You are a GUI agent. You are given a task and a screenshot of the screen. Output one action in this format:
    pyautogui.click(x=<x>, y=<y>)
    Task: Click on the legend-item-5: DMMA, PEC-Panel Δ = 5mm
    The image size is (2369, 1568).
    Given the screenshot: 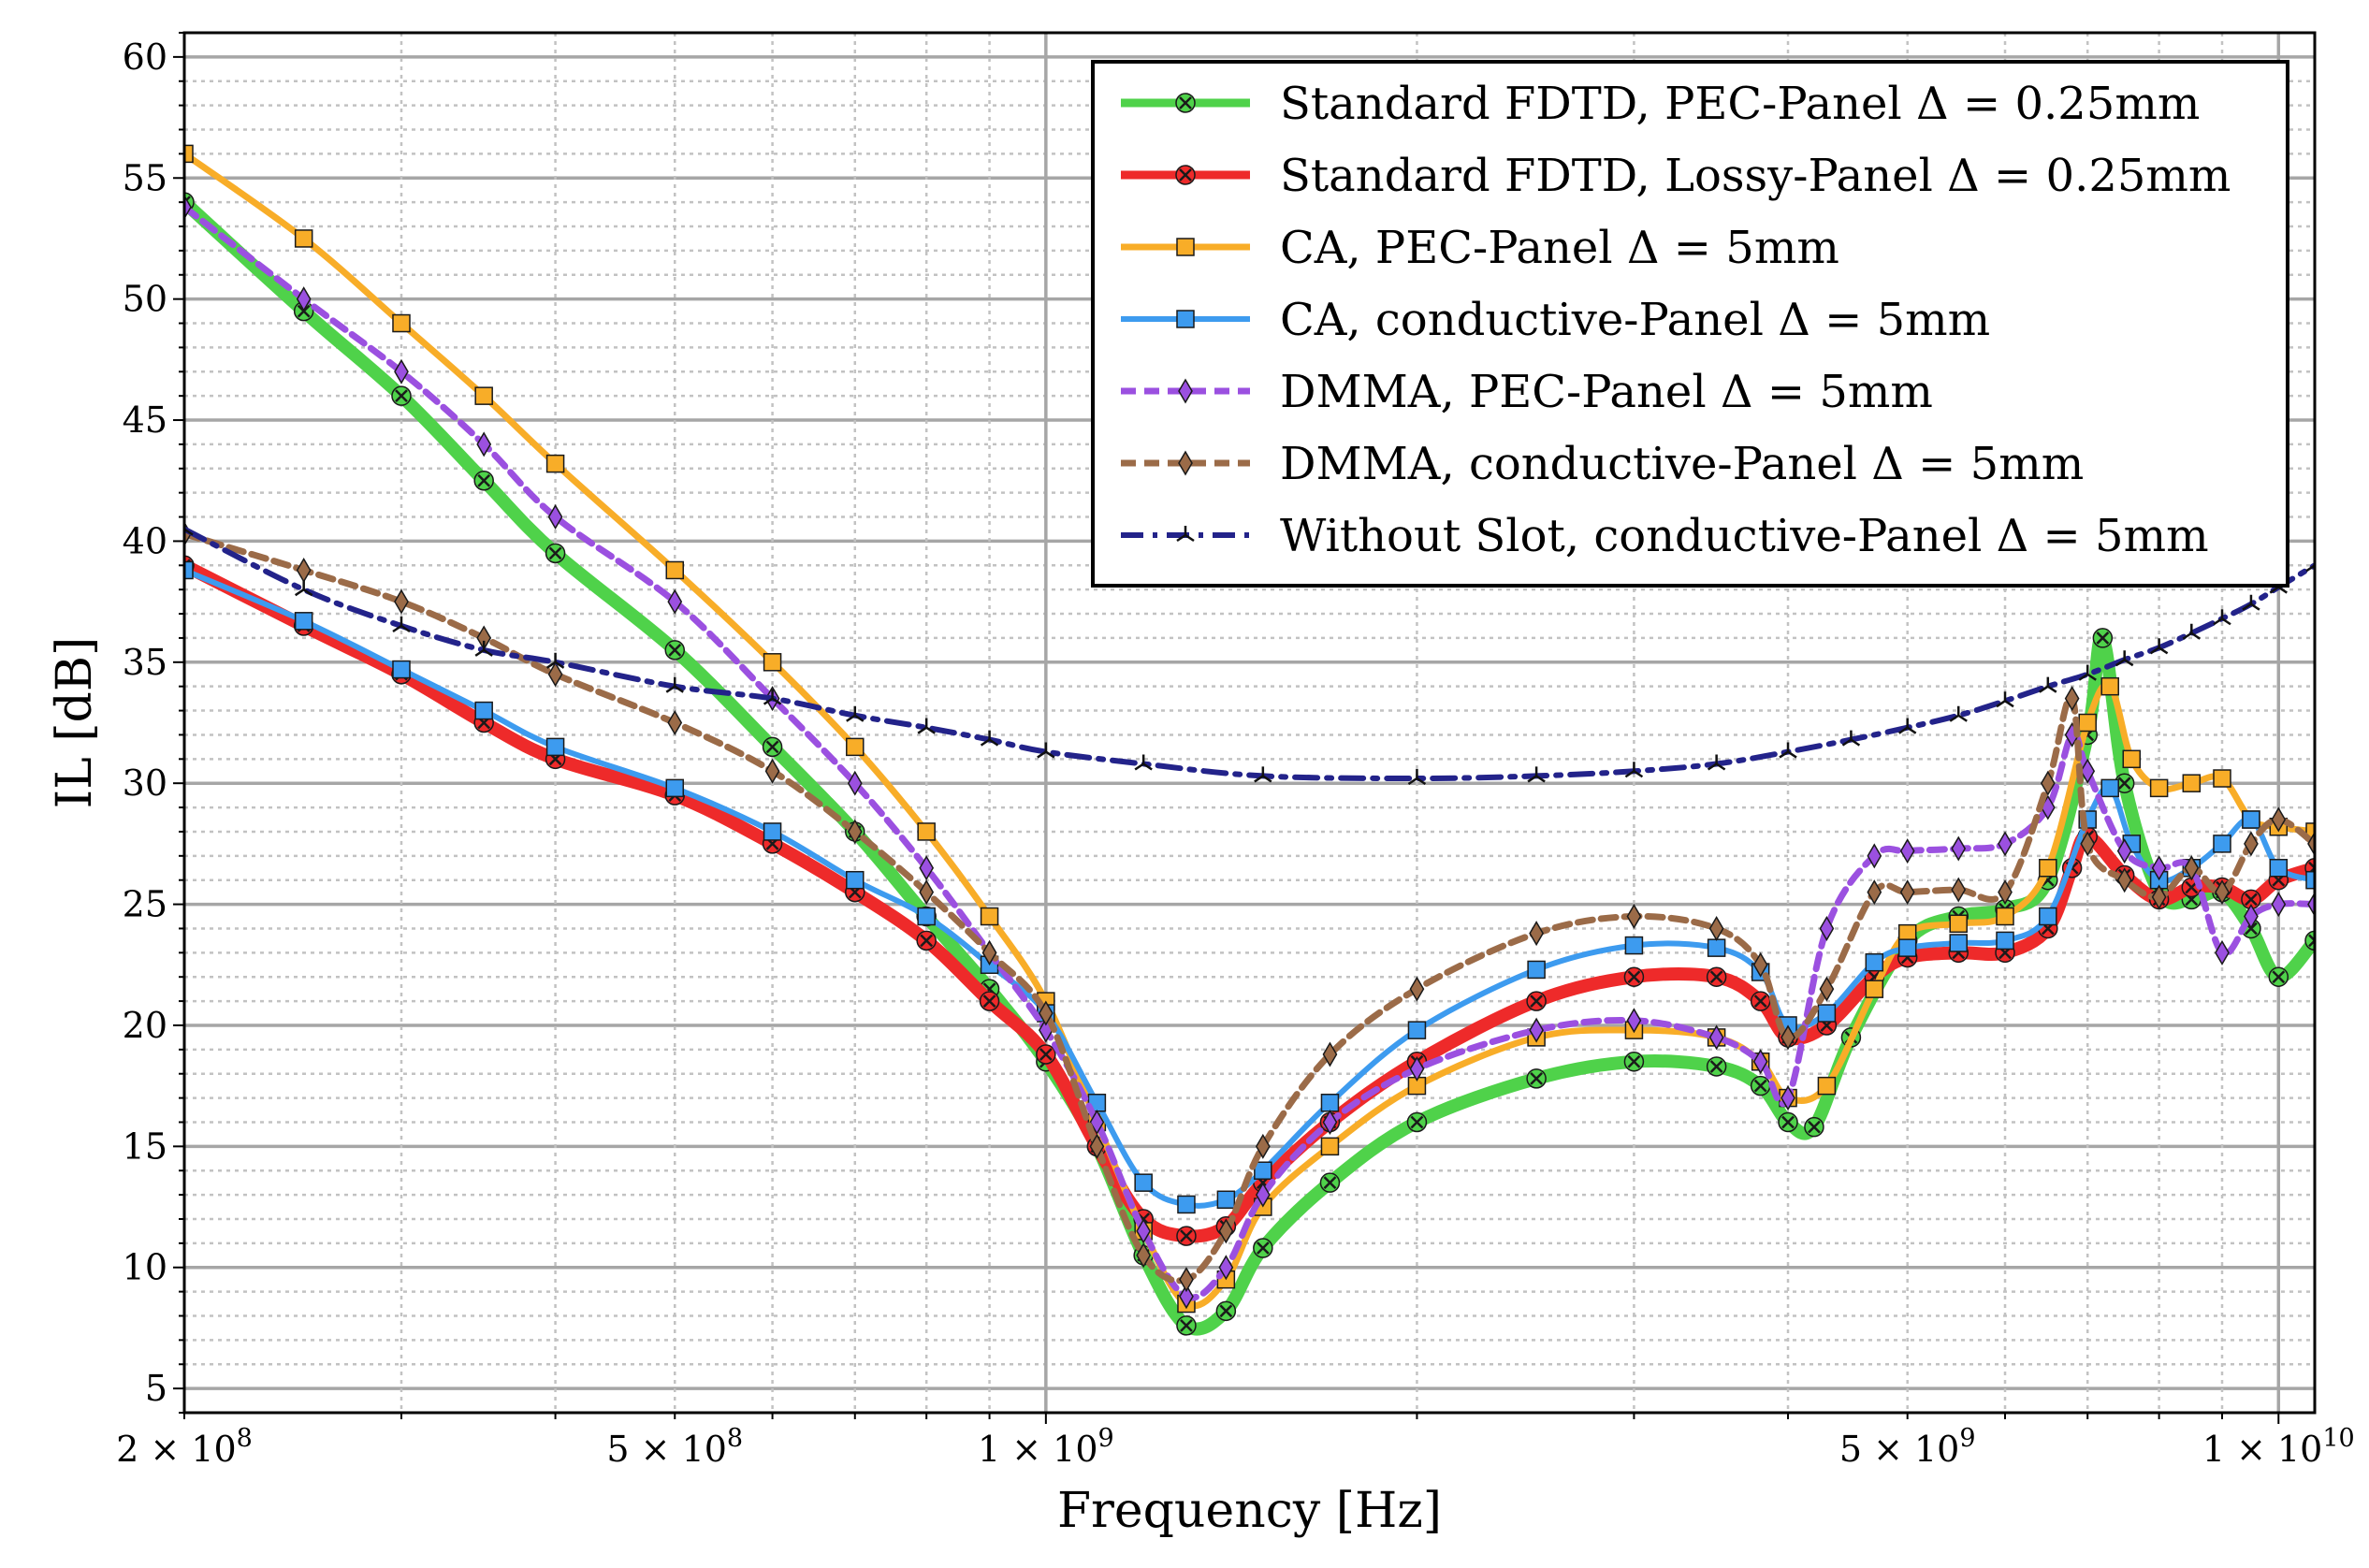 What is the action you would take?
    pyautogui.click(x=1527, y=392)
    